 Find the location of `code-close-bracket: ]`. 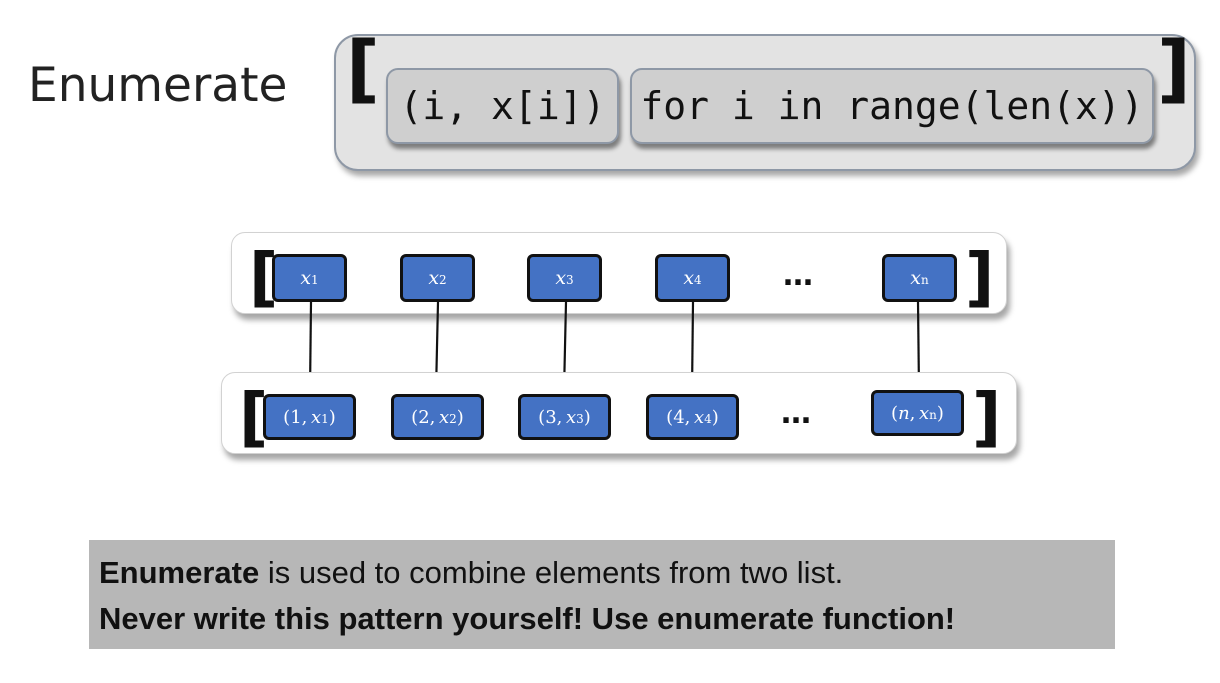

code-close-bracket: ] is located at coordinates (1174, 69).